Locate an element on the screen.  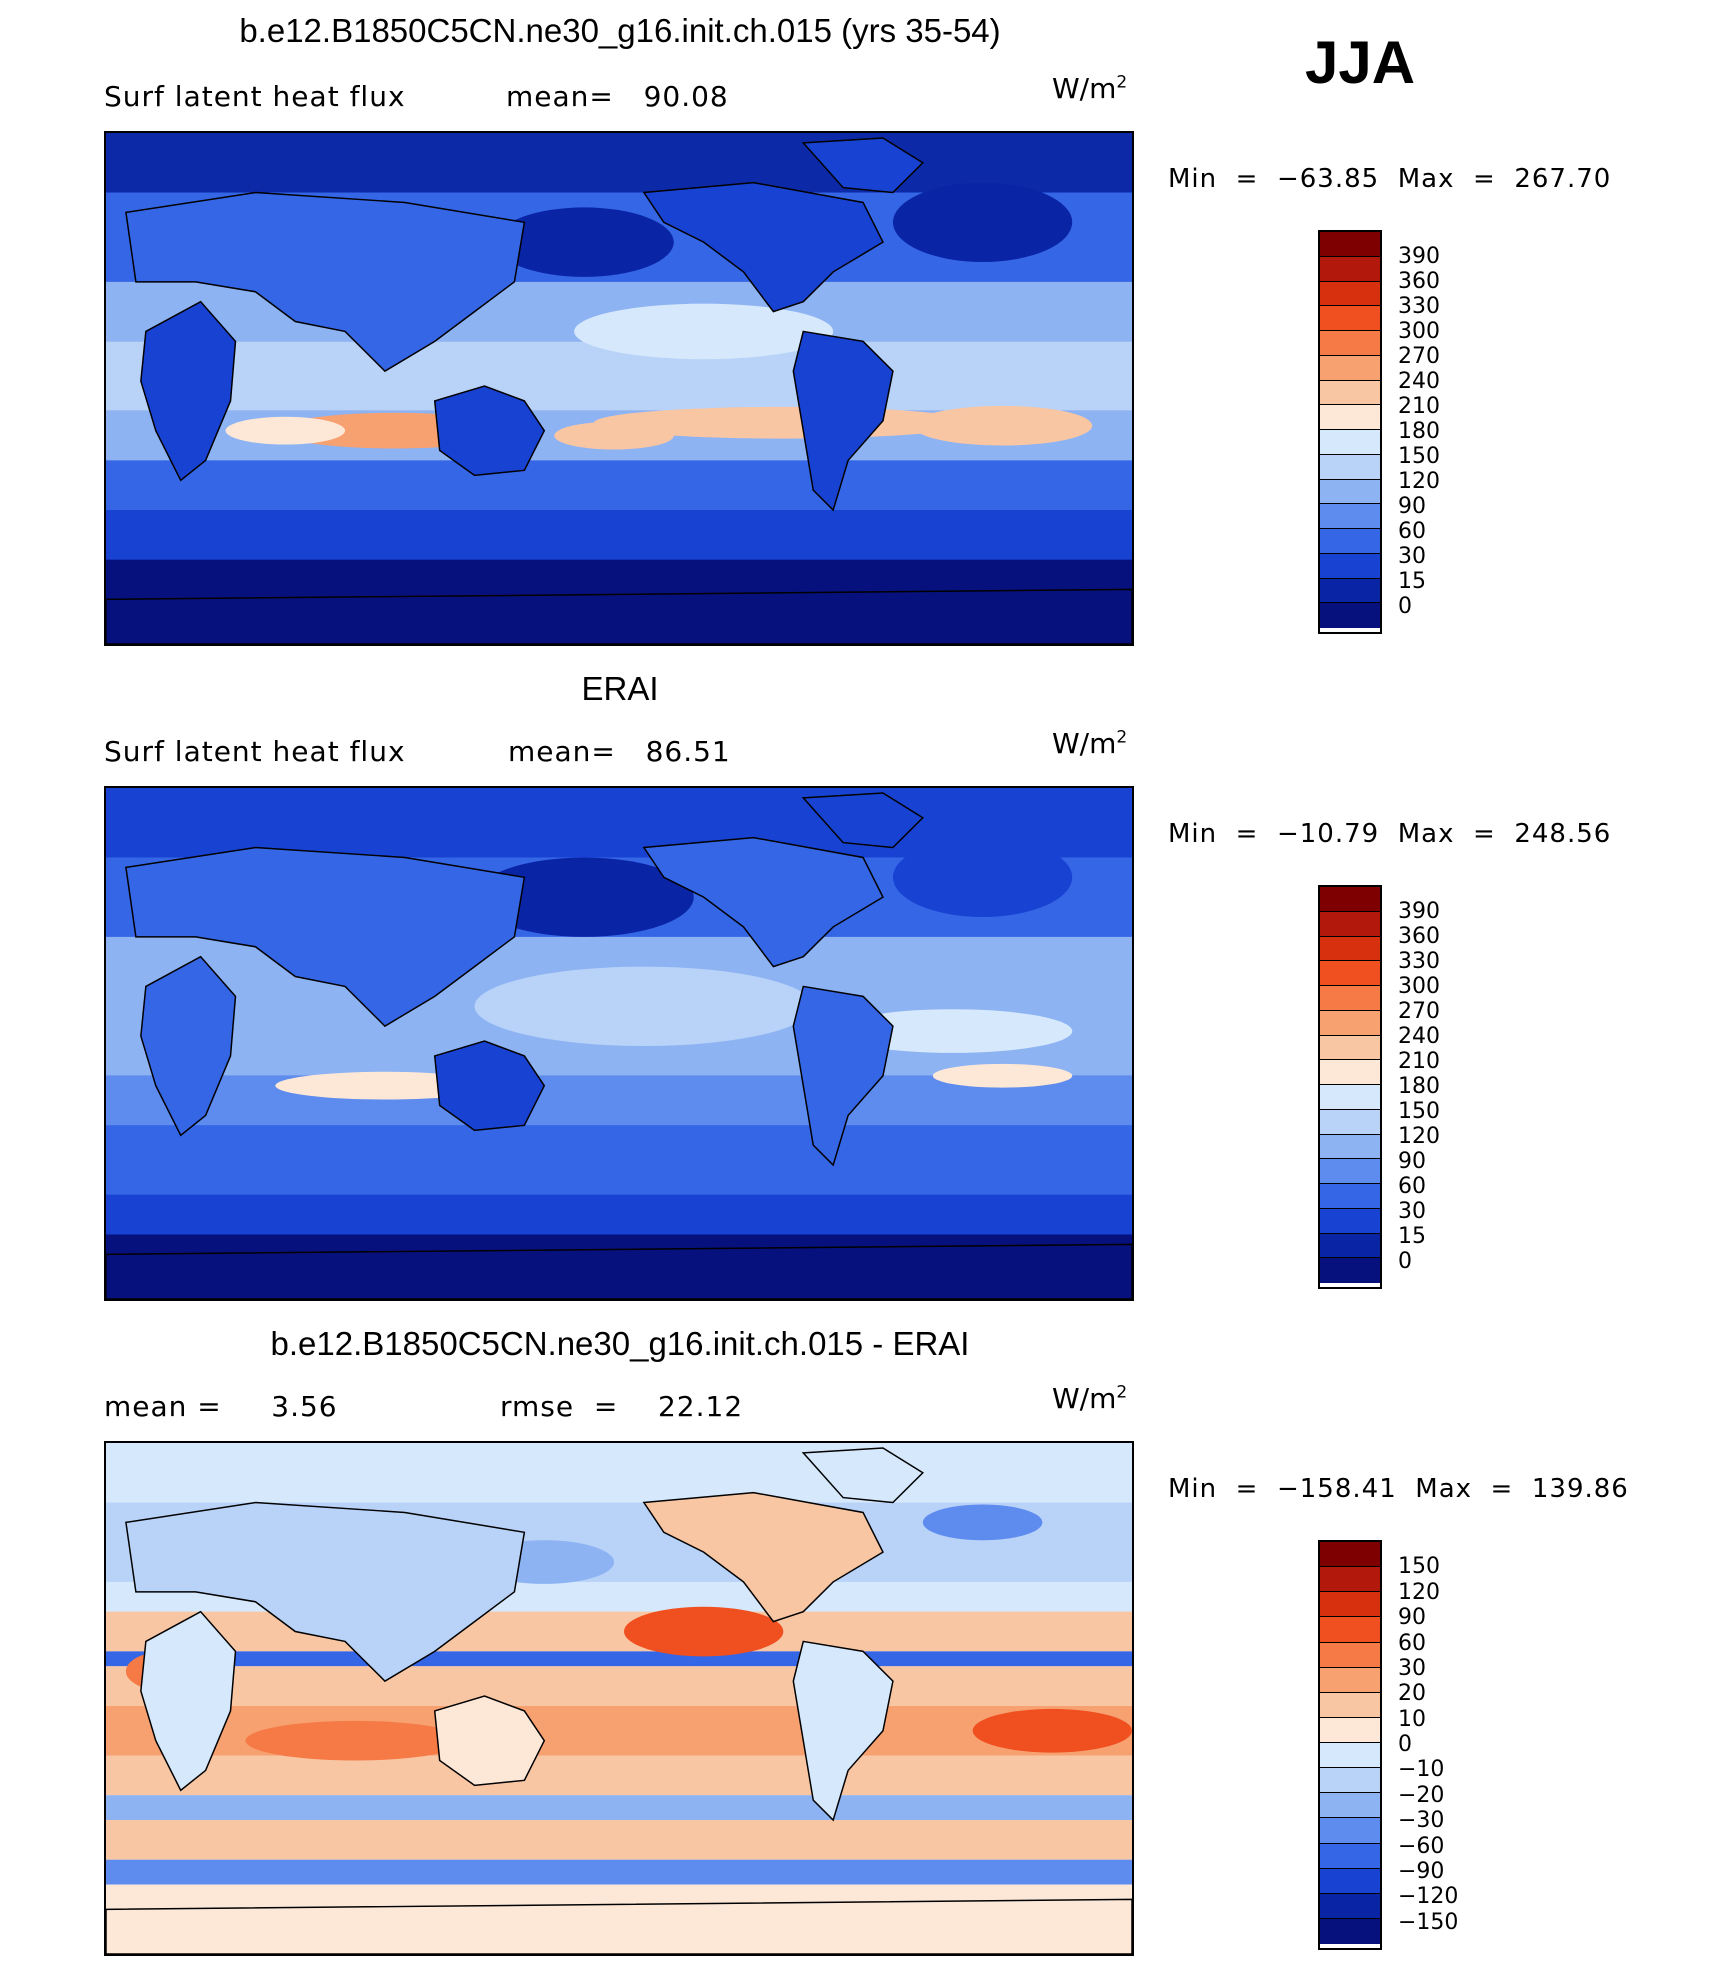
panel-3-mean: mean = 3.56 is located at coordinates (221, 1406).